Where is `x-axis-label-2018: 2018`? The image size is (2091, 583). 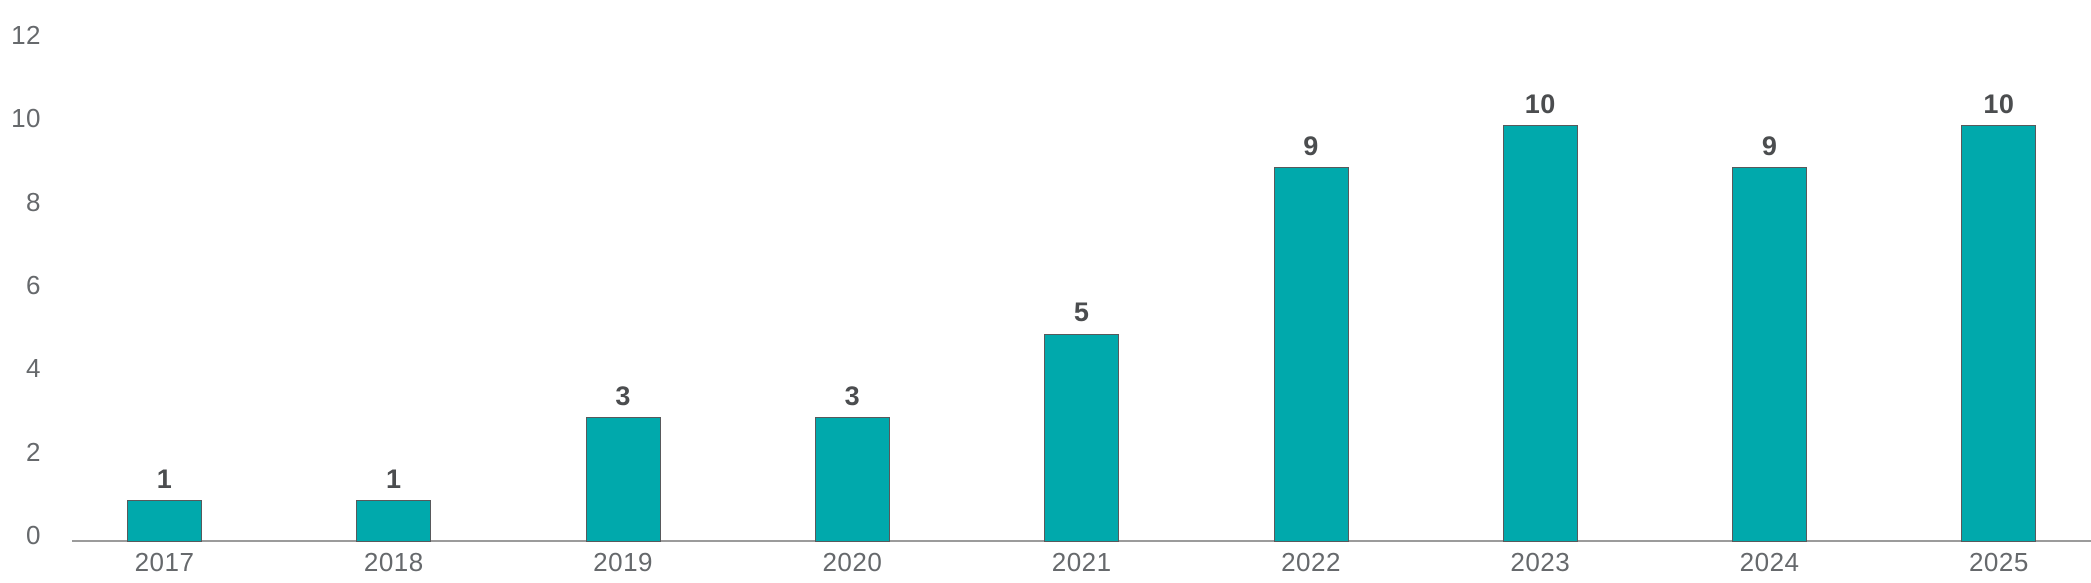
x-axis-label-2018: 2018 is located at coordinates (393, 562).